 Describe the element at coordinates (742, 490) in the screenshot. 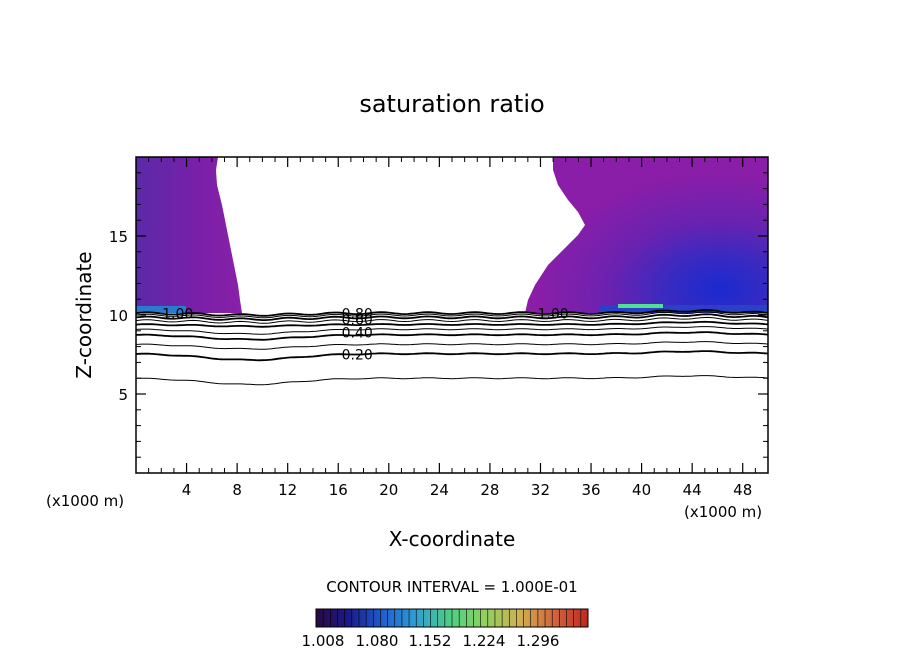

I see `x-tick-label: 48` at that location.